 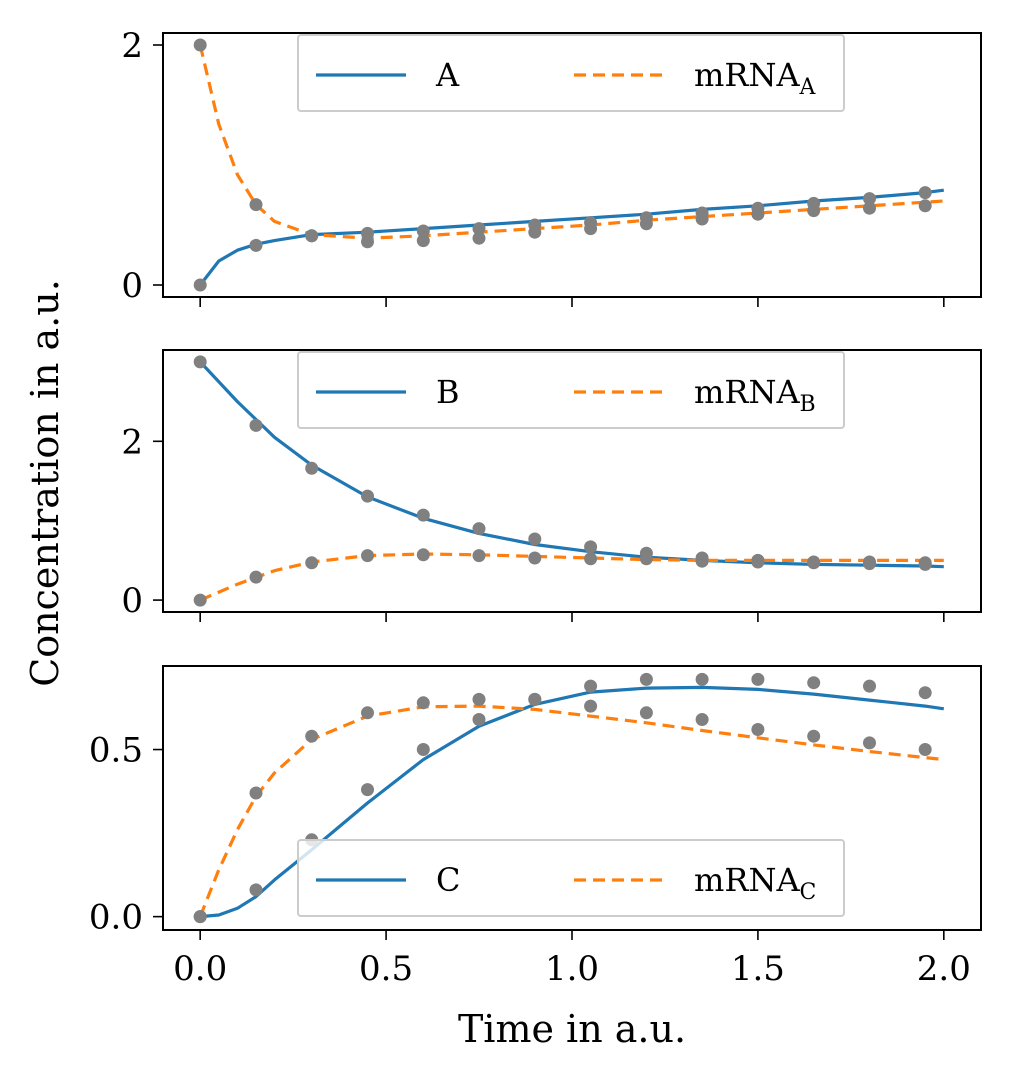 What do you see at coordinates (571, 142) in the screenshot?
I see `series-line-mrna-a` at bounding box center [571, 142].